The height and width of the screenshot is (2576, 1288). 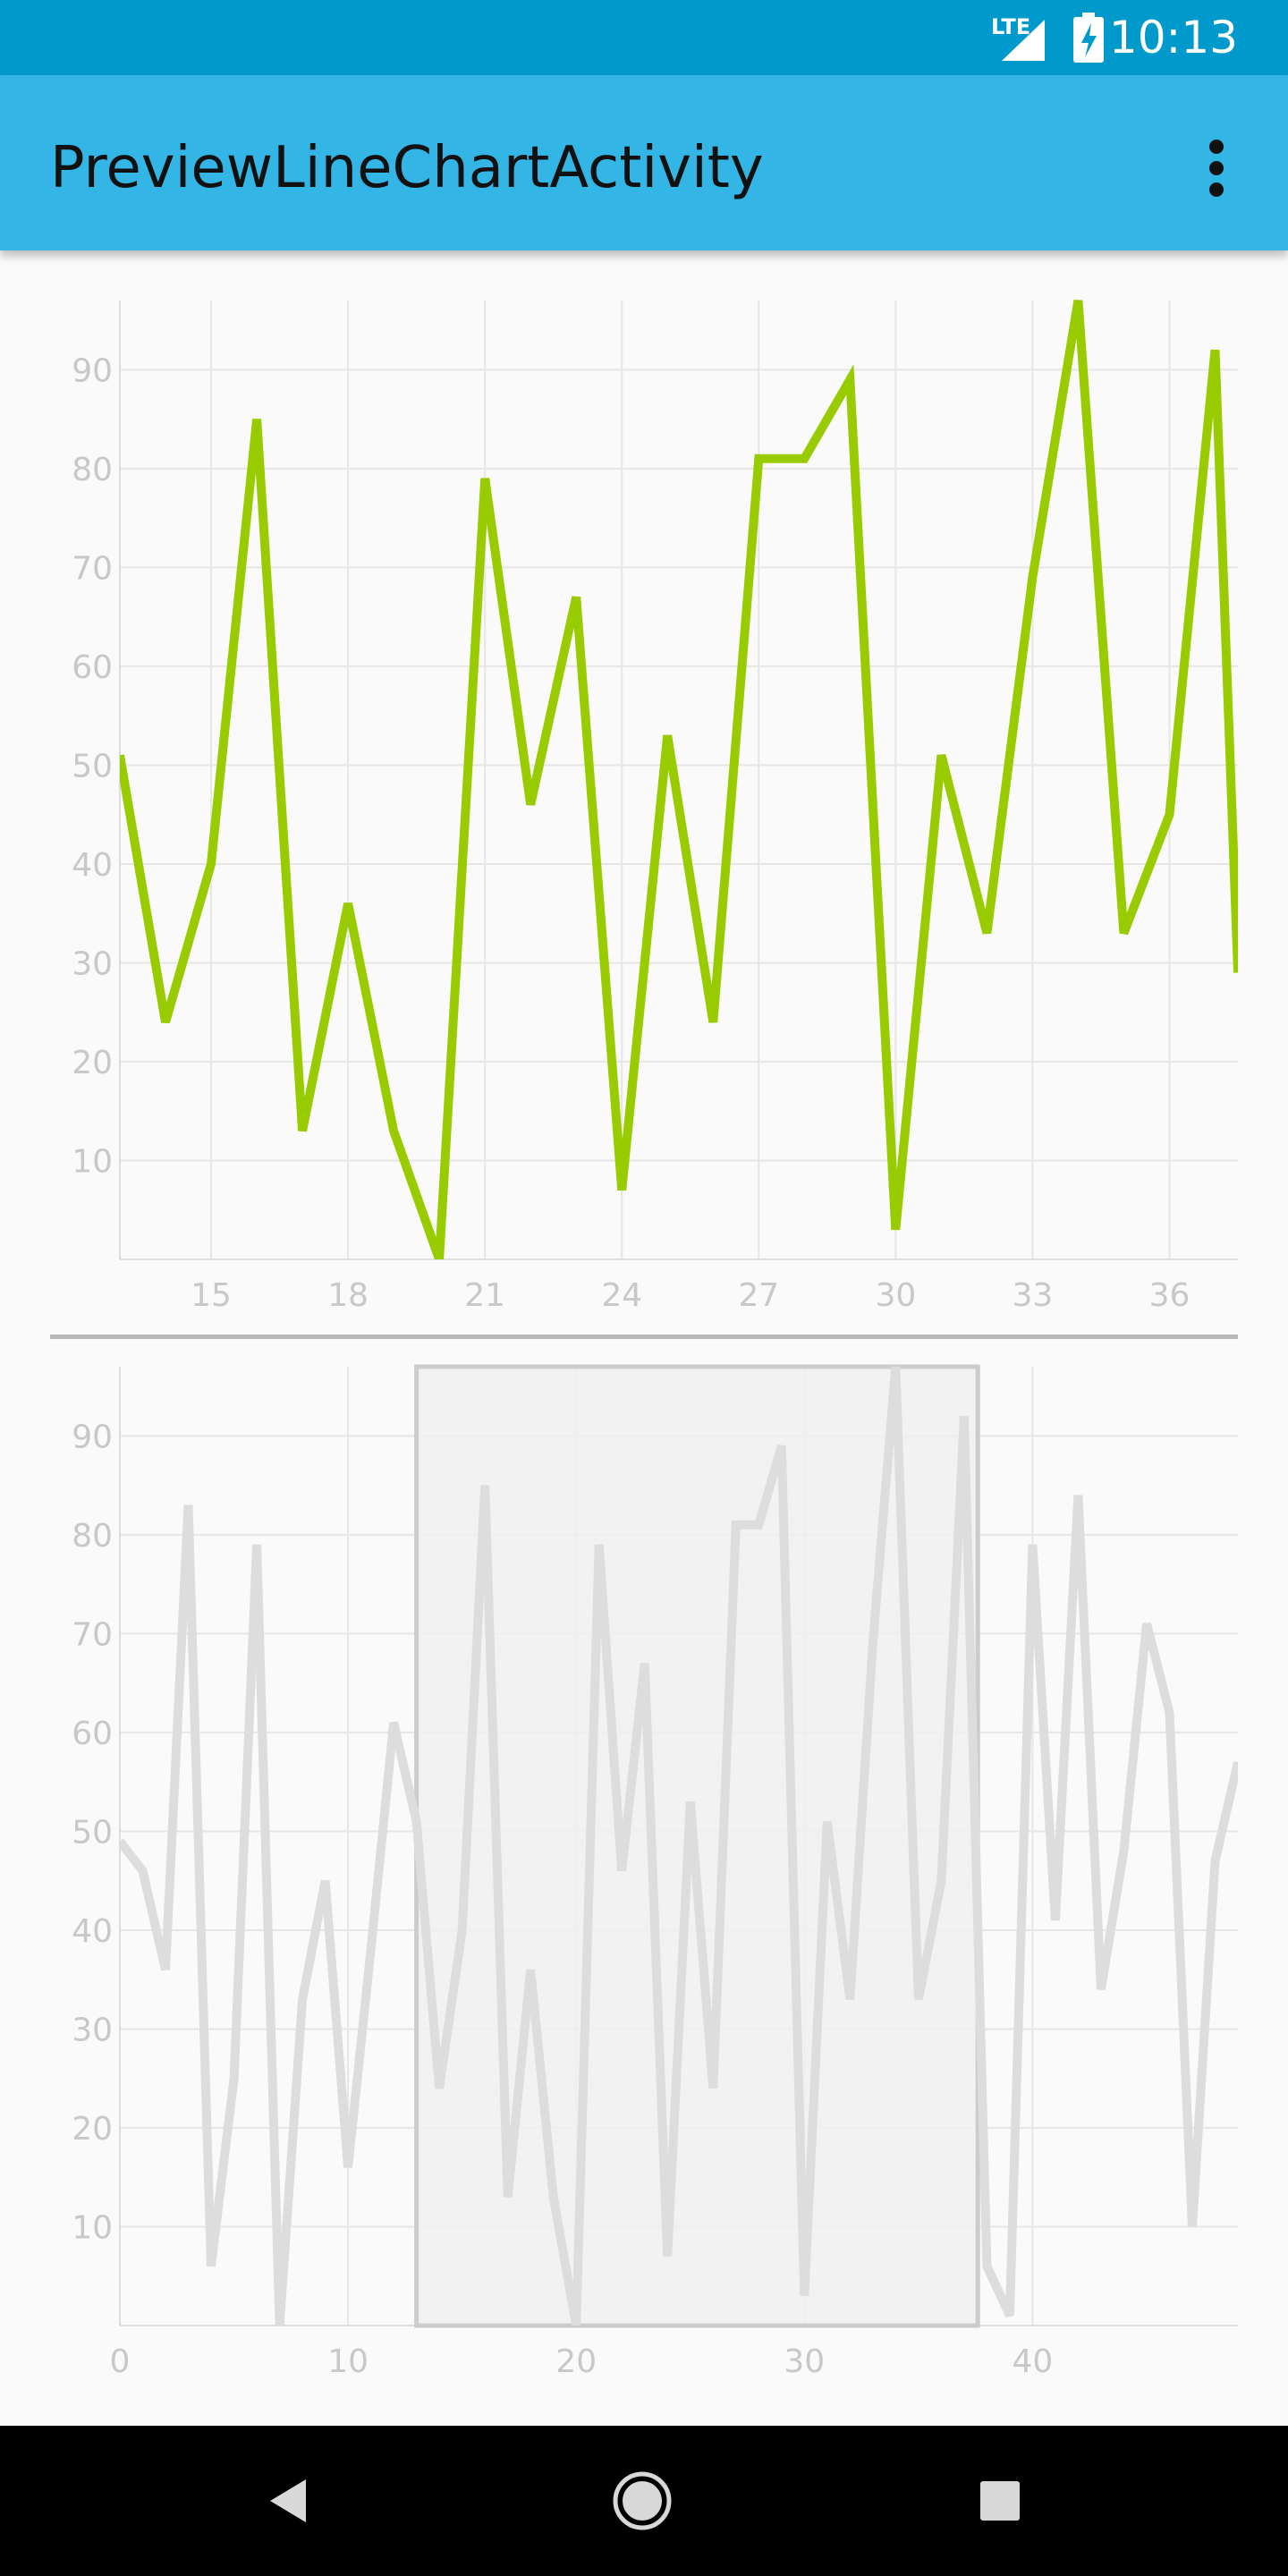 What do you see at coordinates (1033, 1295) in the screenshot?
I see `x-tick-label: 33` at bounding box center [1033, 1295].